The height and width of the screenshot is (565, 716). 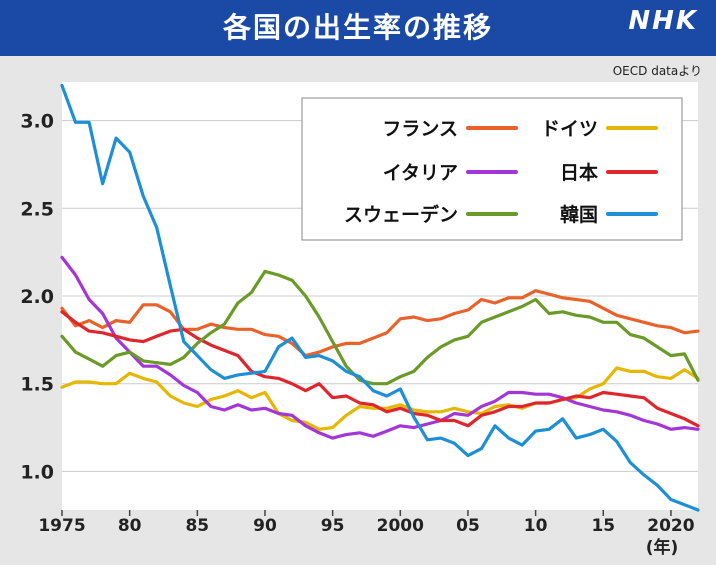 I want to click on chart-title: 各国の出生率の推移, so click(x=357, y=27).